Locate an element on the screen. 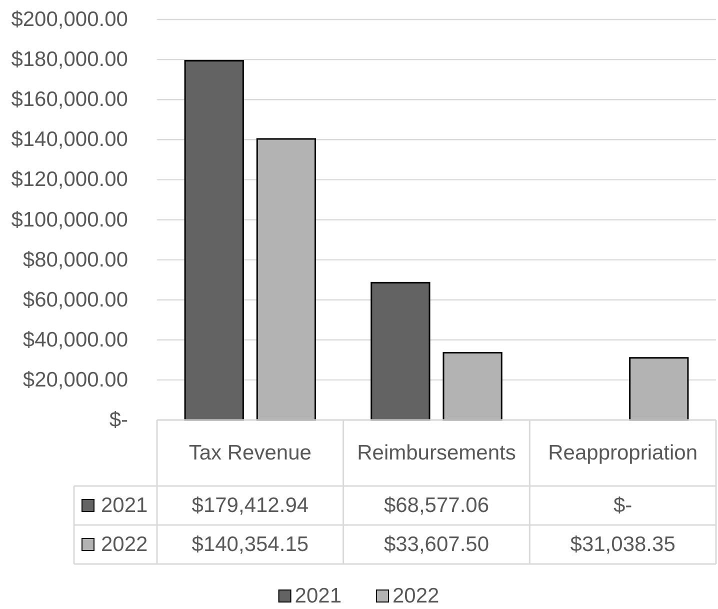 The width and height of the screenshot is (718, 609). y-tick-label: $60,000.00 is located at coordinates (75, 300).